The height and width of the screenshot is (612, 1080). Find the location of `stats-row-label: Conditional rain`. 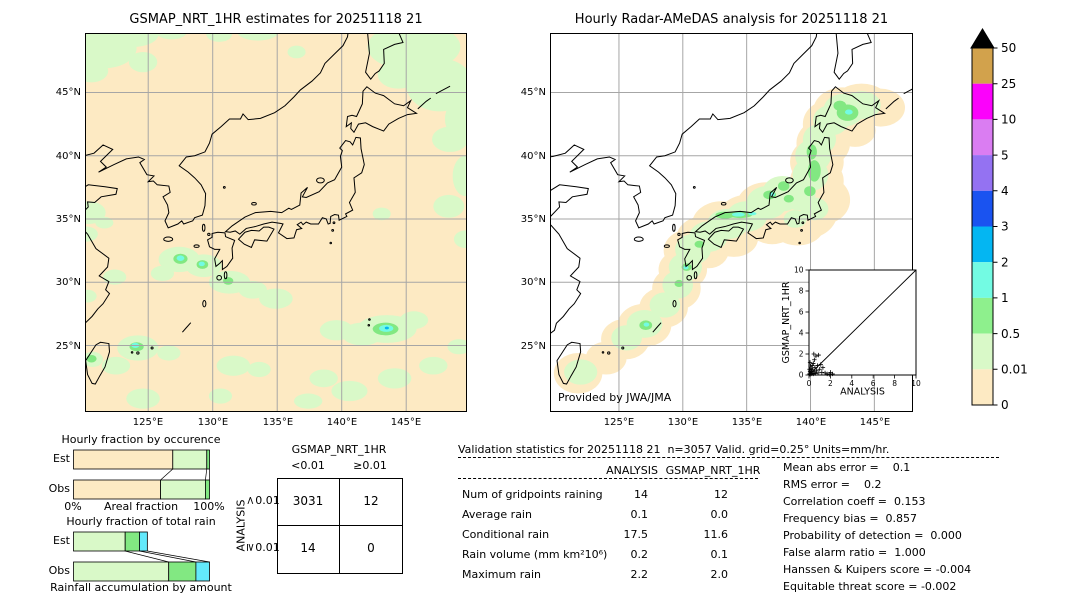

stats-row-label: Conditional rain is located at coordinates (506, 534).